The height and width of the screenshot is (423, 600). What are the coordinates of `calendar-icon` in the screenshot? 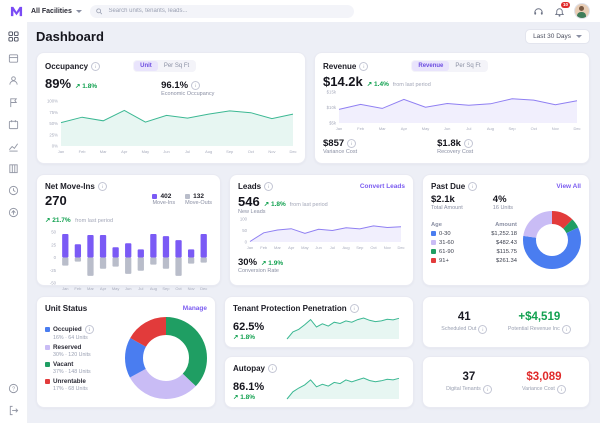 It's located at (13, 125).